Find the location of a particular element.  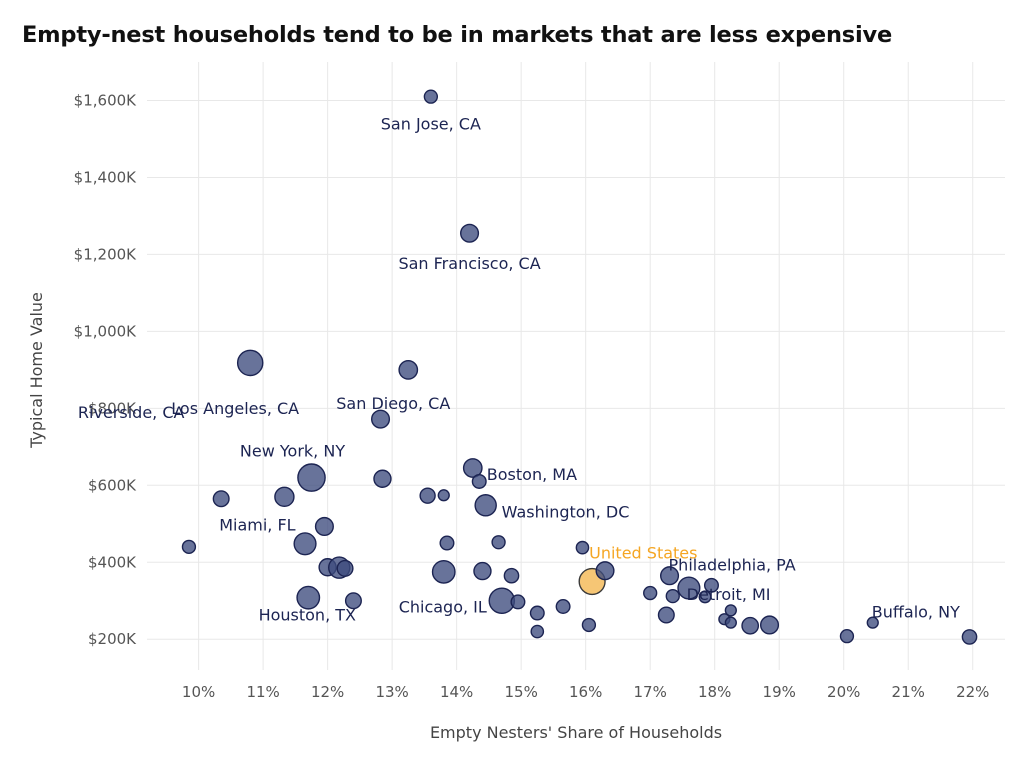

x-tick-label: 15% is located at coordinates (520, 692).